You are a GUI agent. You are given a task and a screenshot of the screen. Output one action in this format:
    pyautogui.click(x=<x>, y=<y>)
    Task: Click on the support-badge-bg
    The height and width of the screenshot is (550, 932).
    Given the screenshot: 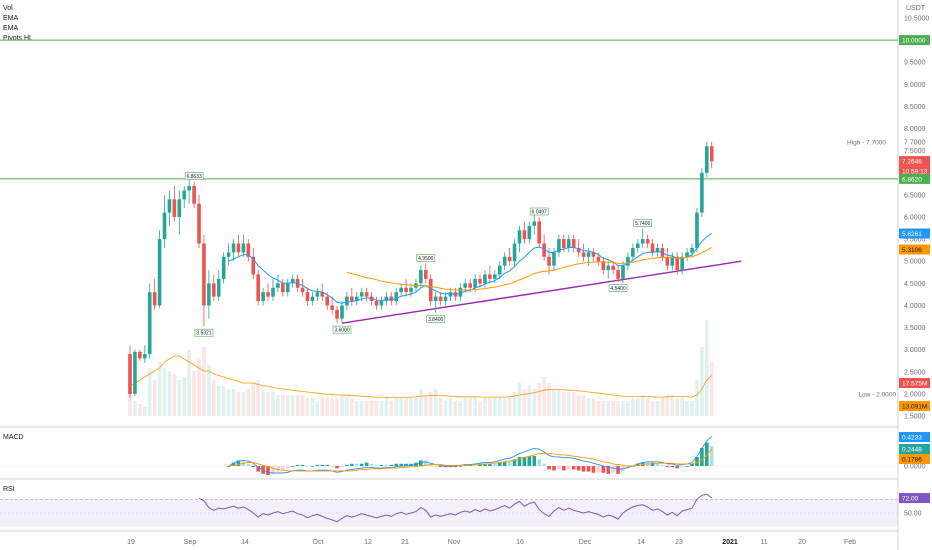 What is the action you would take?
    pyautogui.click(x=914, y=178)
    